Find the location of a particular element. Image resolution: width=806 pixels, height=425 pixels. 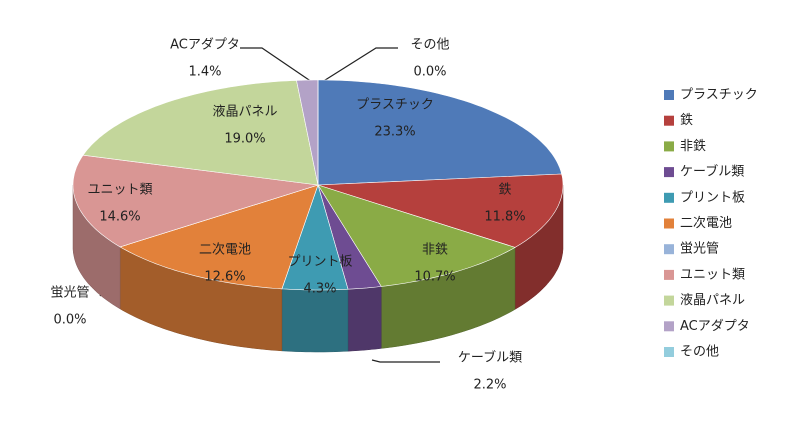

value-label: 1.4% is located at coordinates (204, 72).